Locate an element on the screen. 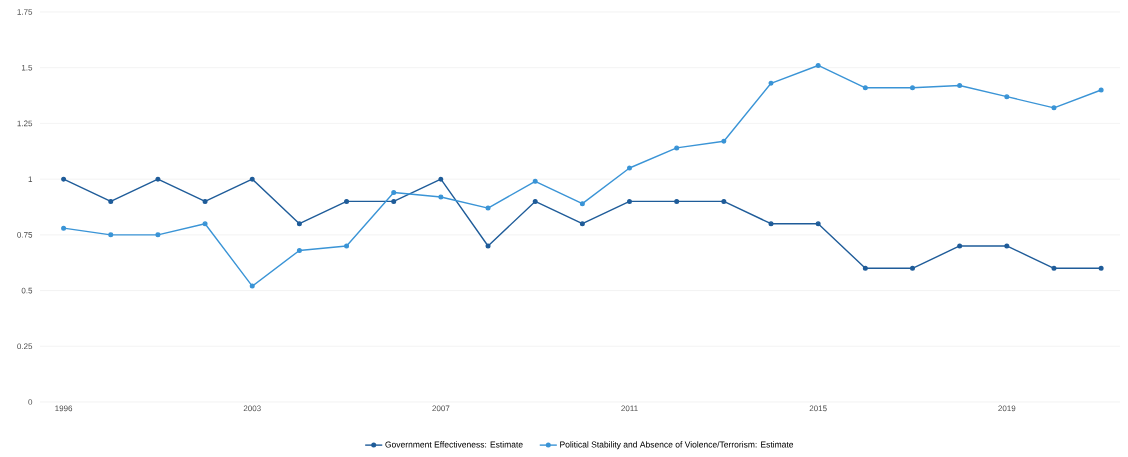 This screenshot has width=1128, height=457. x-tick-label: 2019 is located at coordinates (1007, 408).